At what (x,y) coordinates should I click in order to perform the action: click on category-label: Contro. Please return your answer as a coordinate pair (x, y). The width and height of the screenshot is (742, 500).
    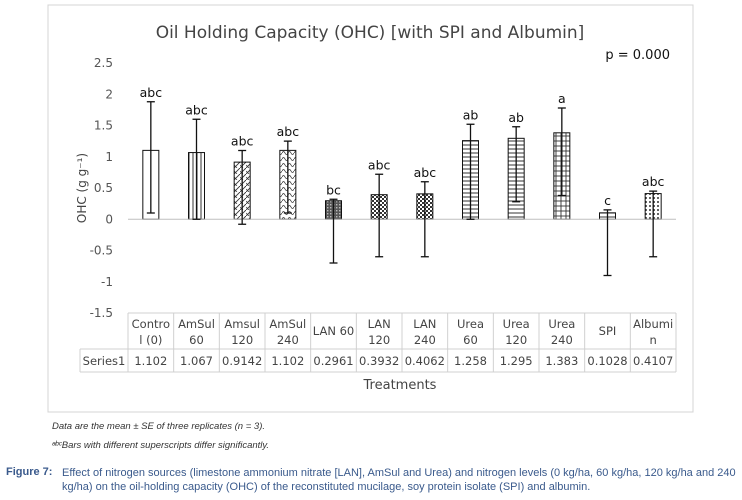
    Looking at the image, I should click on (151, 324).